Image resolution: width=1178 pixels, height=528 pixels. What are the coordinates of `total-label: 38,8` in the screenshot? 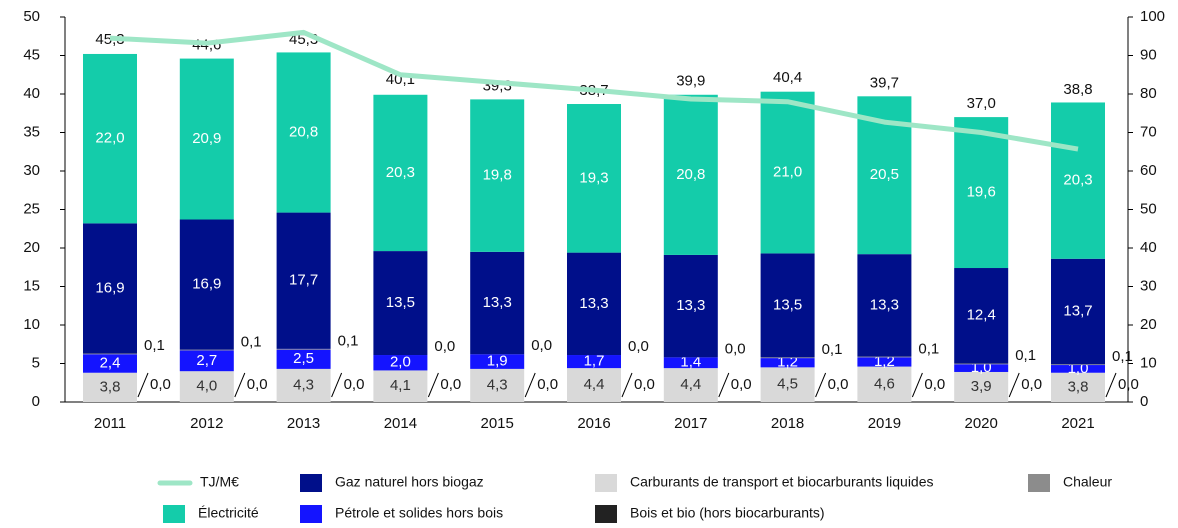 It's located at (1077, 89).